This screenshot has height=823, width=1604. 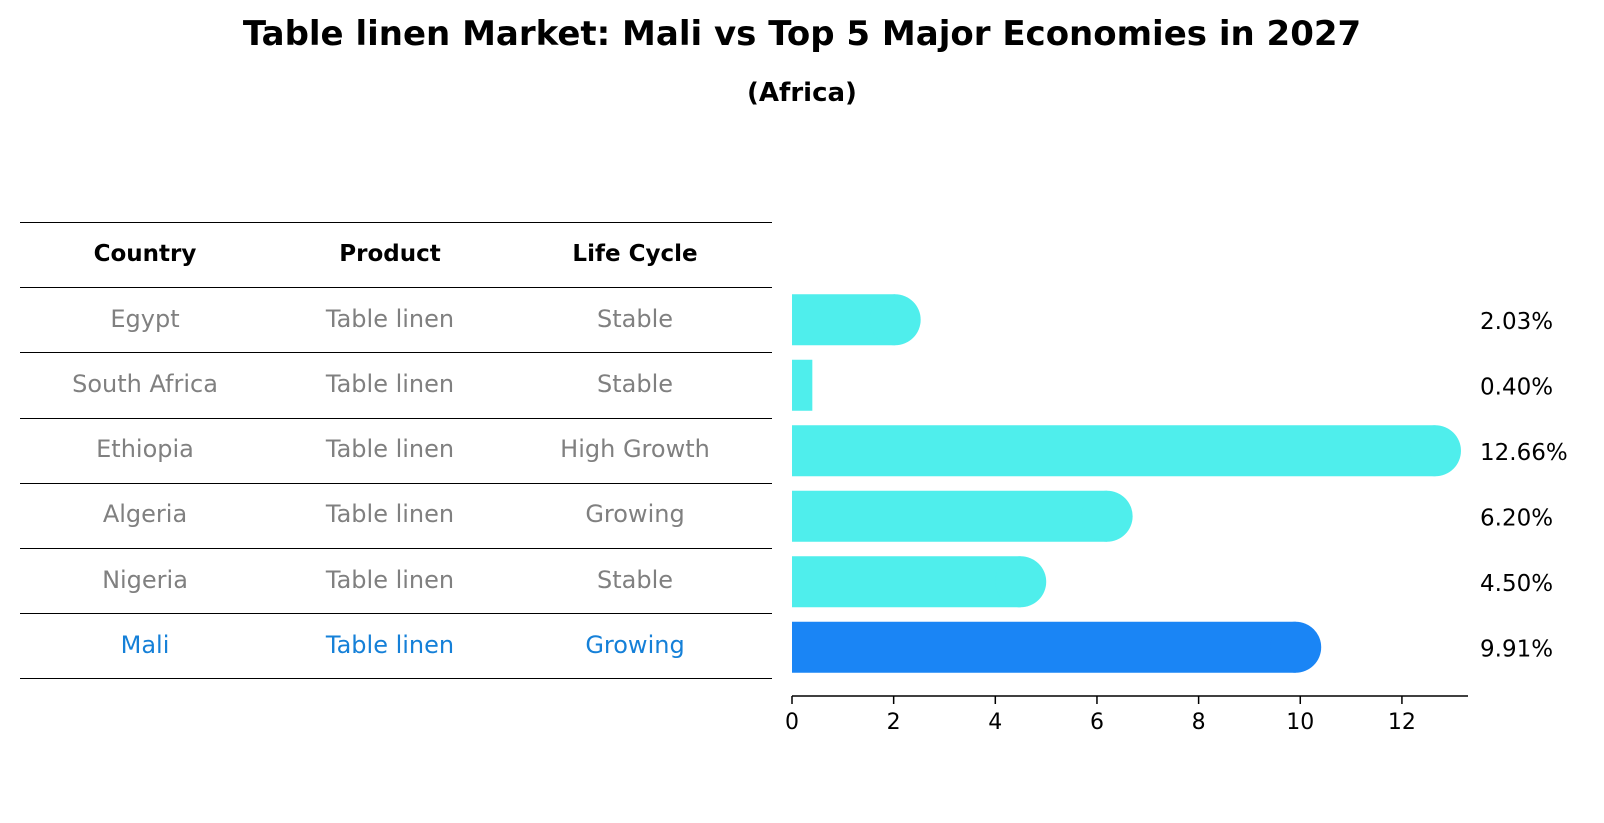 What do you see at coordinates (1524, 453) in the screenshot?
I see `value-label: 12.66%` at bounding box center [1524, 453].